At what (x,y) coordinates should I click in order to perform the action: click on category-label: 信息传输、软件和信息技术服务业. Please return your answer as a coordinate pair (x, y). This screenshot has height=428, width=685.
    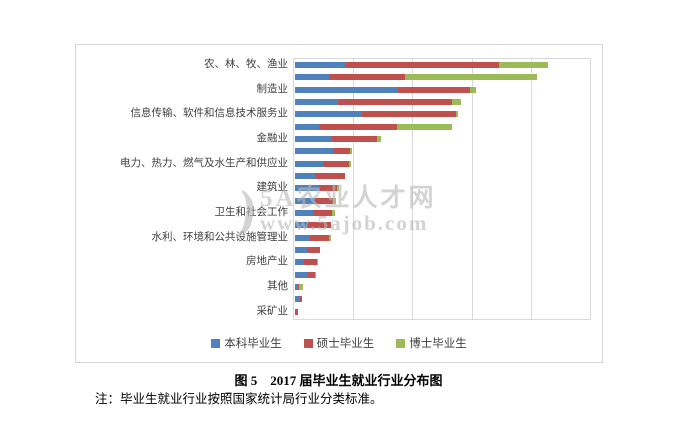
    Looking at the image, I should click on (209, 114).